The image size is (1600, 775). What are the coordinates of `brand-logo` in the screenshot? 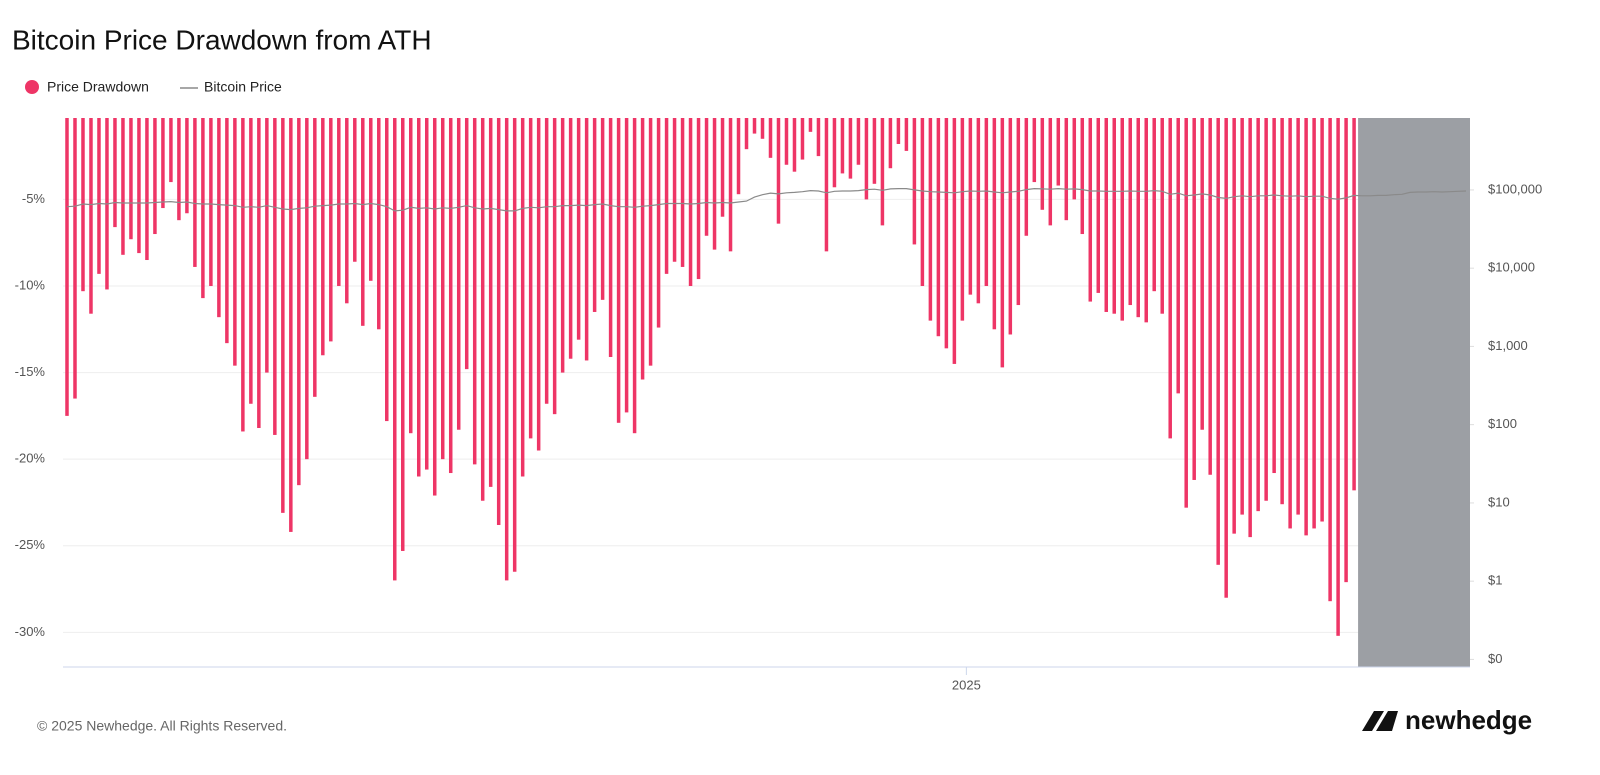 It's located at (1380, 721).